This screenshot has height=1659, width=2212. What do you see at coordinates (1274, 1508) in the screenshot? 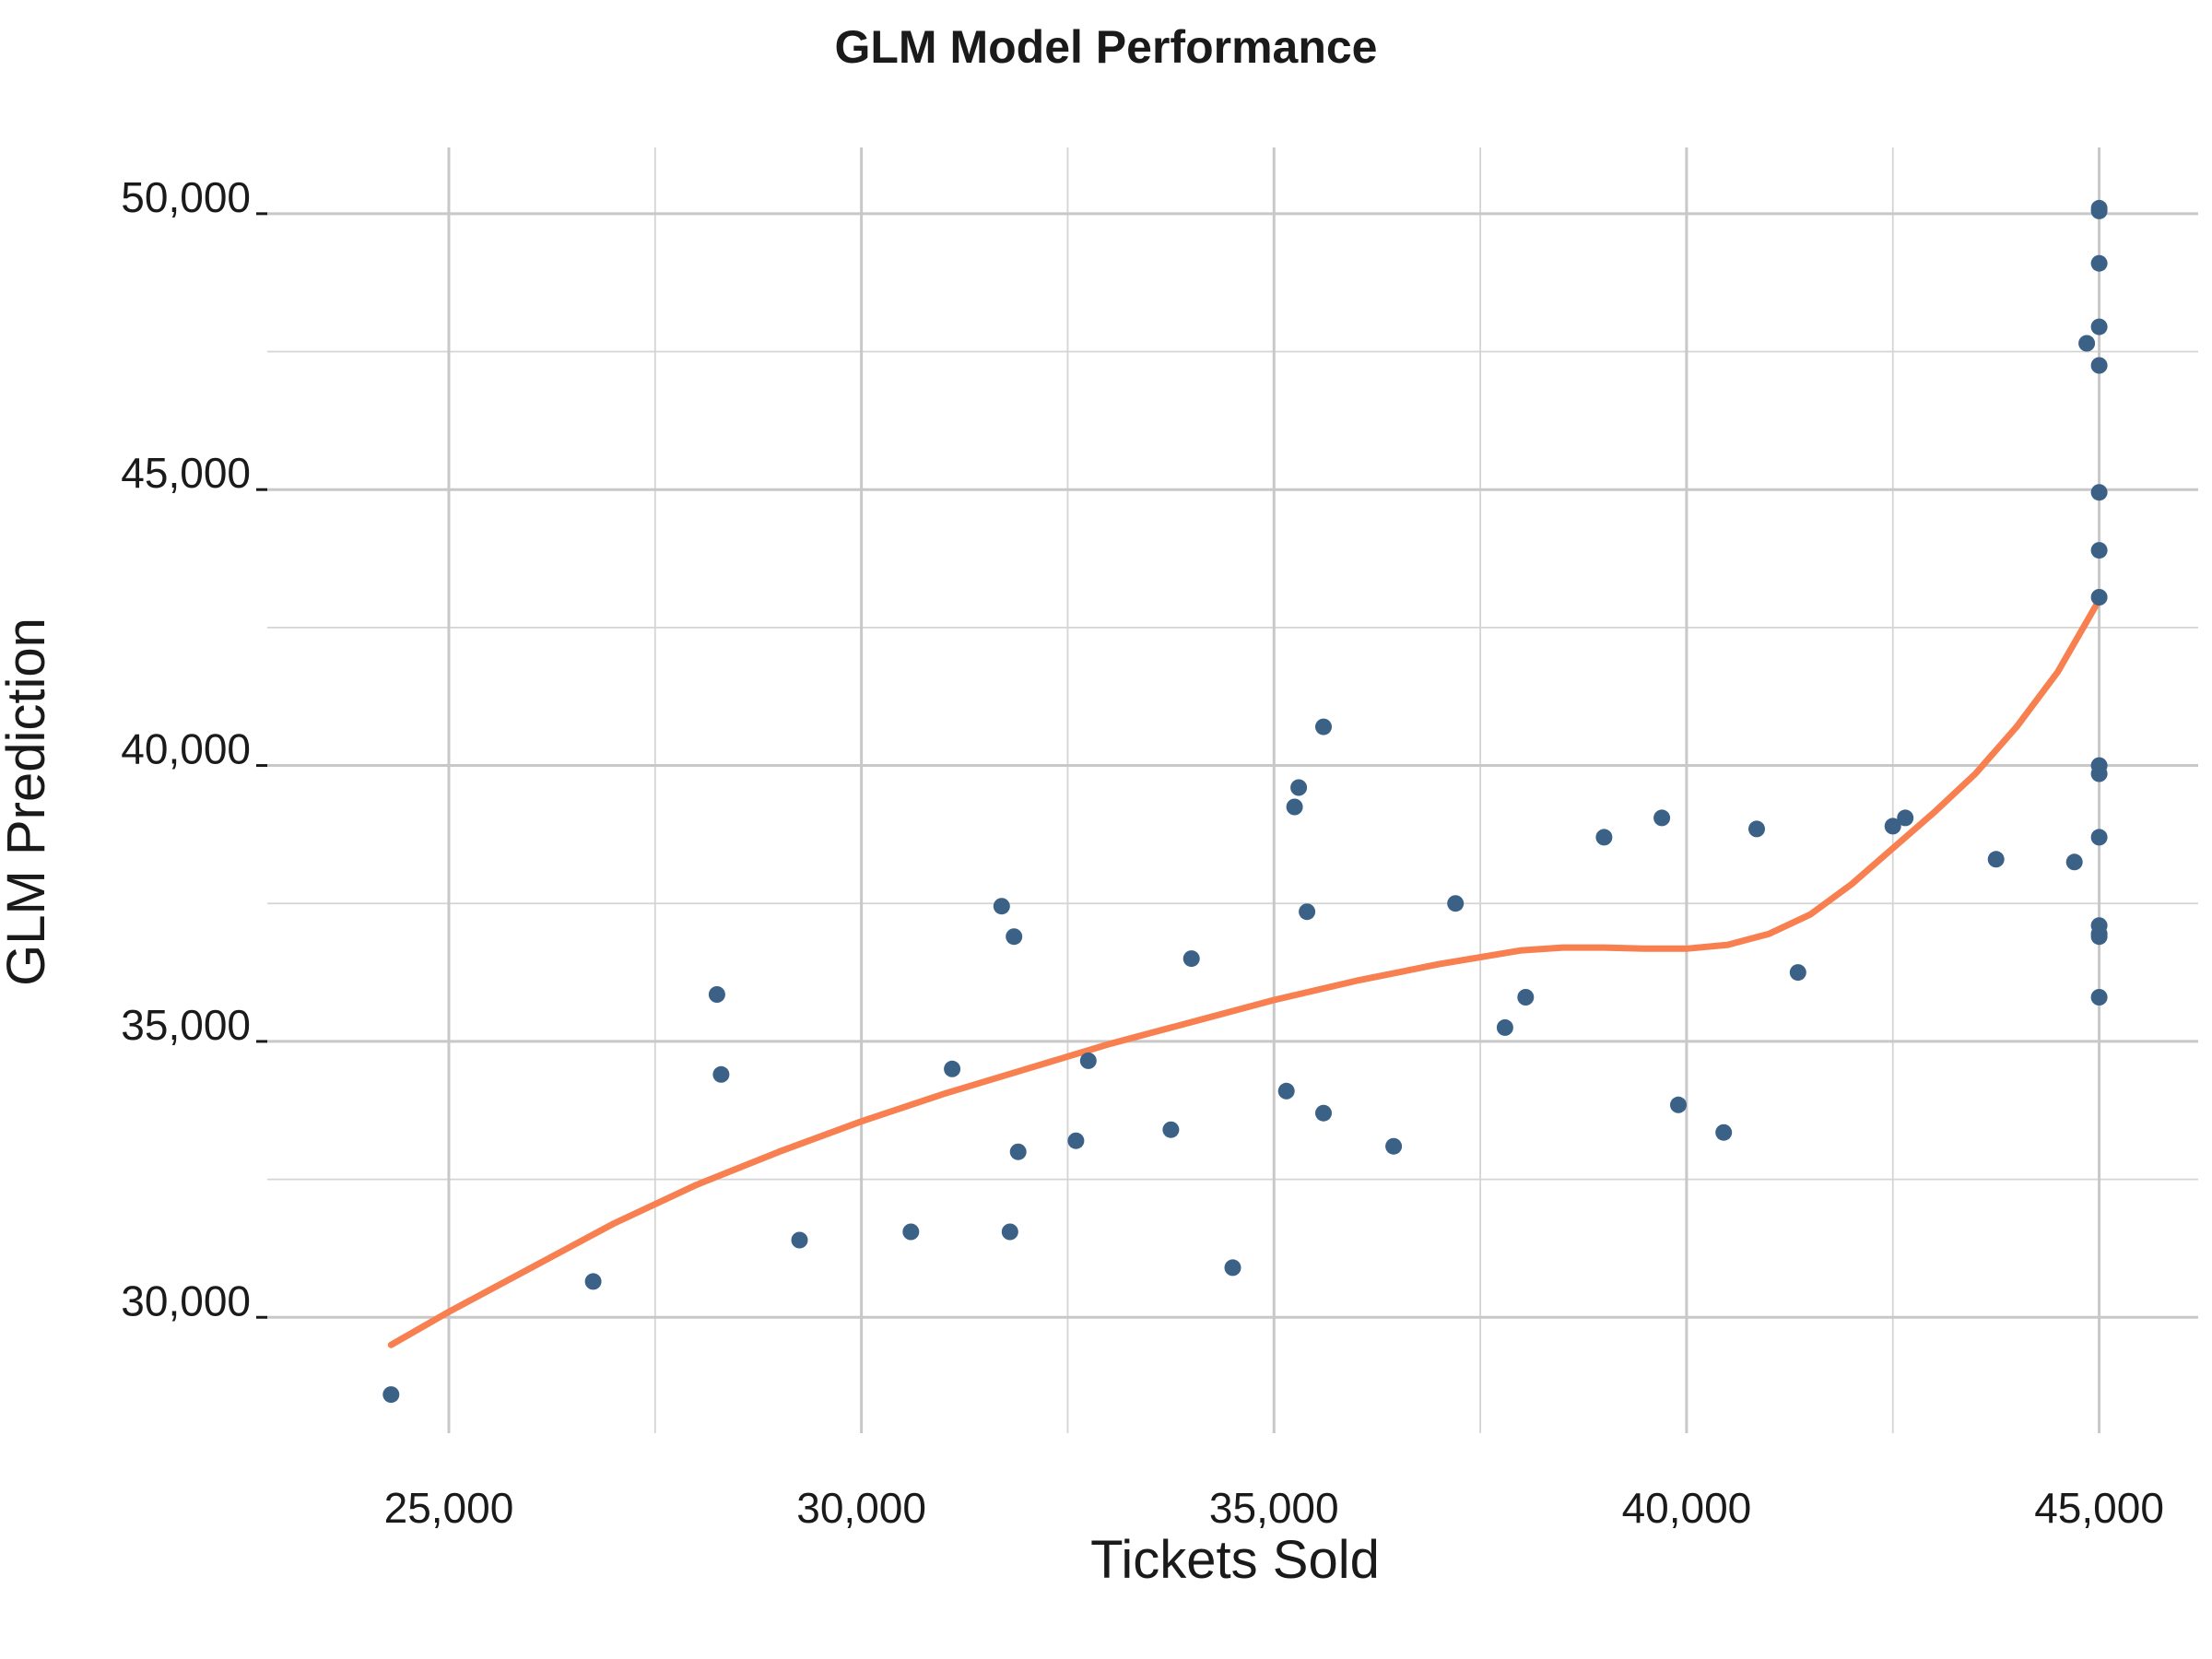
I see `x-tick-label: 35,000` at bounding box center [1274, 1508].